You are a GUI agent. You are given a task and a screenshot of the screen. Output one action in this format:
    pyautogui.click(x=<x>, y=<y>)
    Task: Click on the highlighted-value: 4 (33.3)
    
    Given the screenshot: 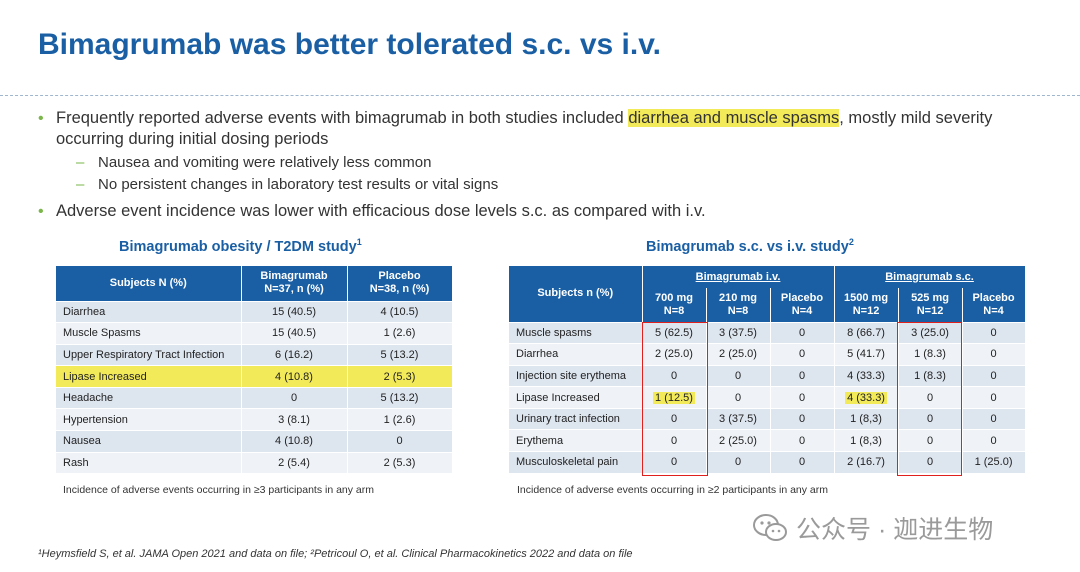 What is the action you would take?
    pyautogui.click(x=866, y=397)
    